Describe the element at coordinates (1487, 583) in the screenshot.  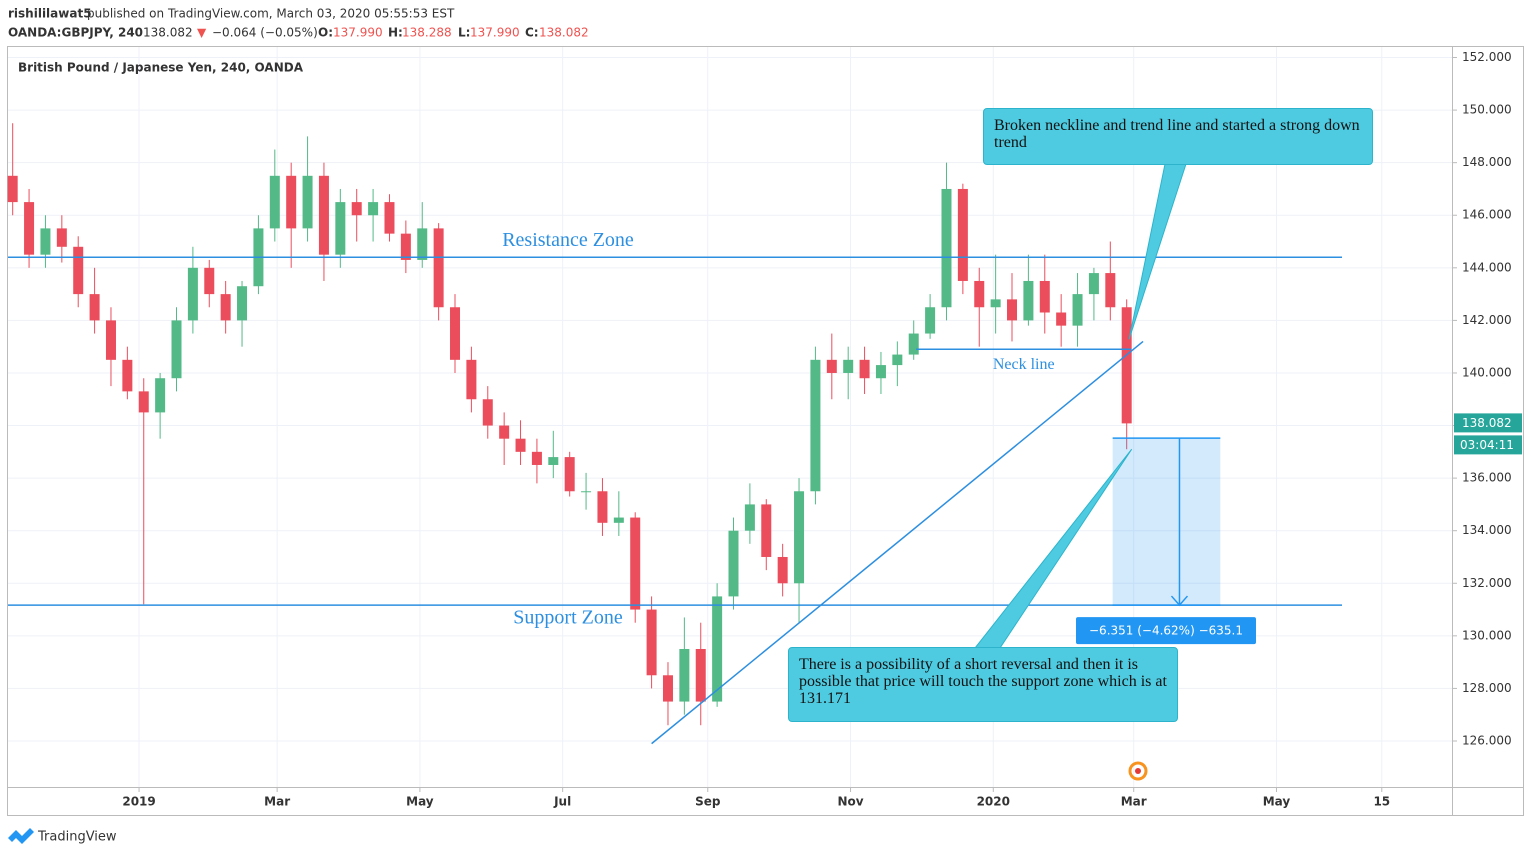
I see `y-tick-label: 132.000` at that location.